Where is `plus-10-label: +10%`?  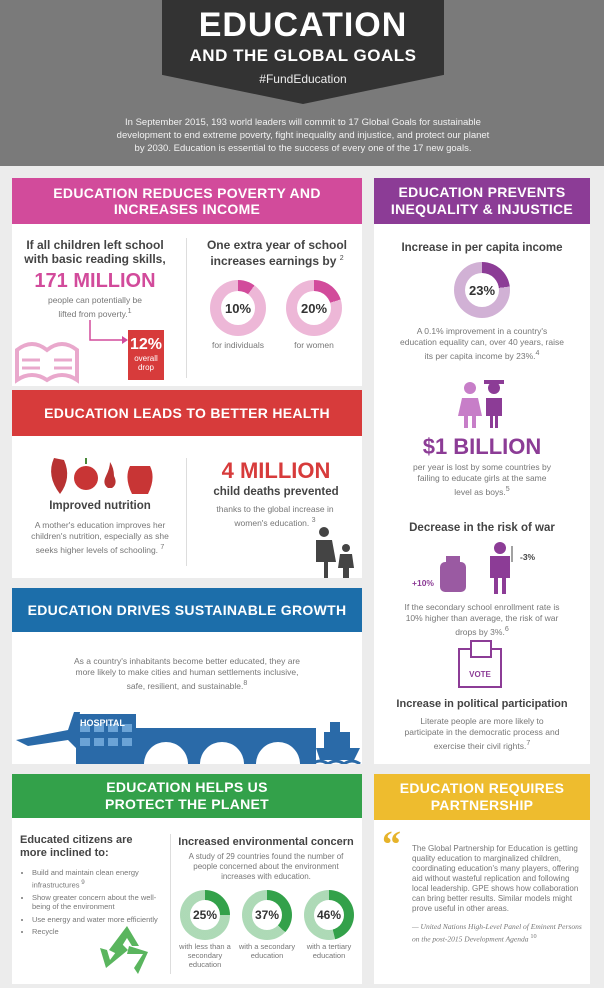 plus-10-label: +10% is located at coordinates (423, 583).